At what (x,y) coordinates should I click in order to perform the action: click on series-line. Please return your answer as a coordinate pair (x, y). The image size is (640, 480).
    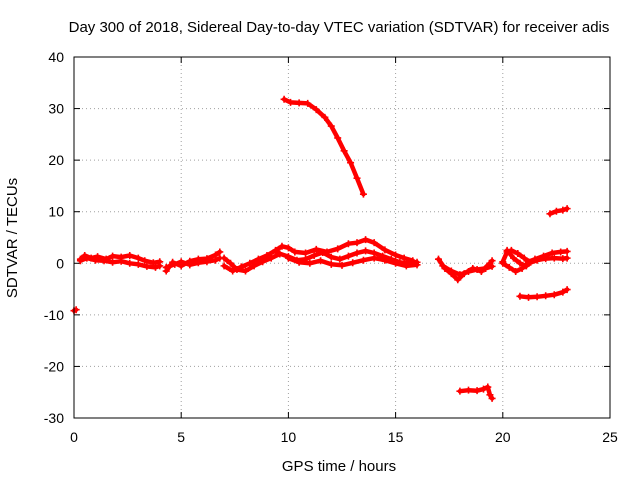
    Looking at the image, I should click on (318, 255).